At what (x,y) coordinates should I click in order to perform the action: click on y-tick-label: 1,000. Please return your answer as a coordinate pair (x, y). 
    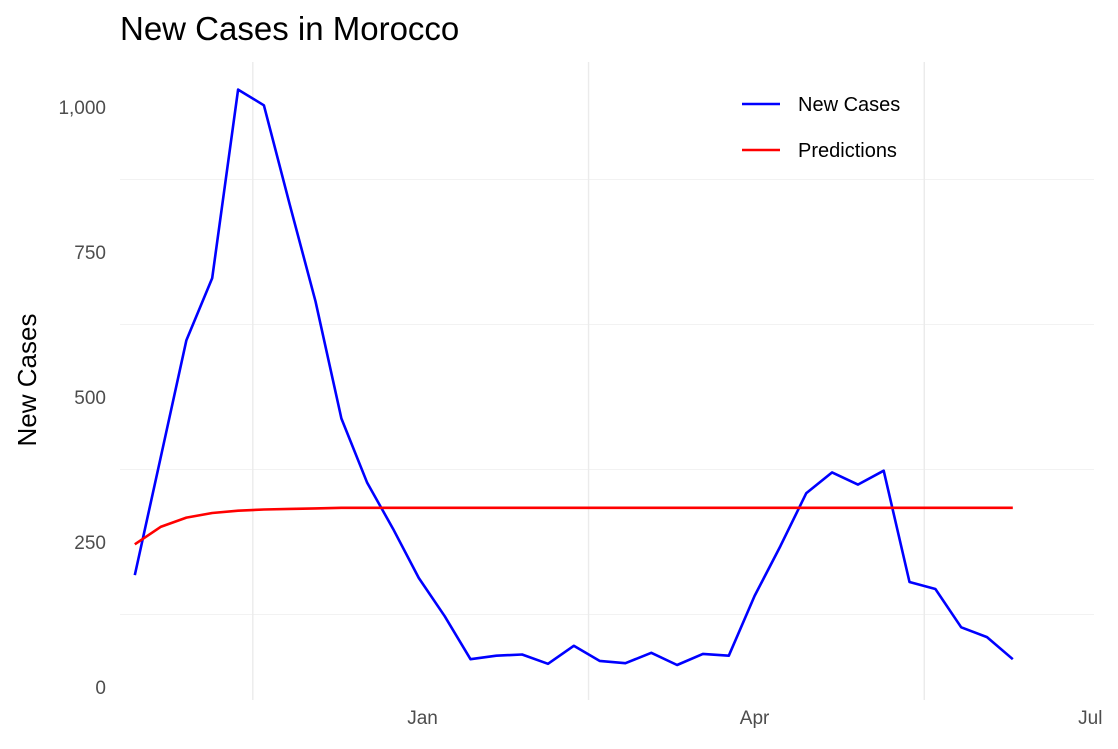
    Looking at the image, I should click on (82, 108).